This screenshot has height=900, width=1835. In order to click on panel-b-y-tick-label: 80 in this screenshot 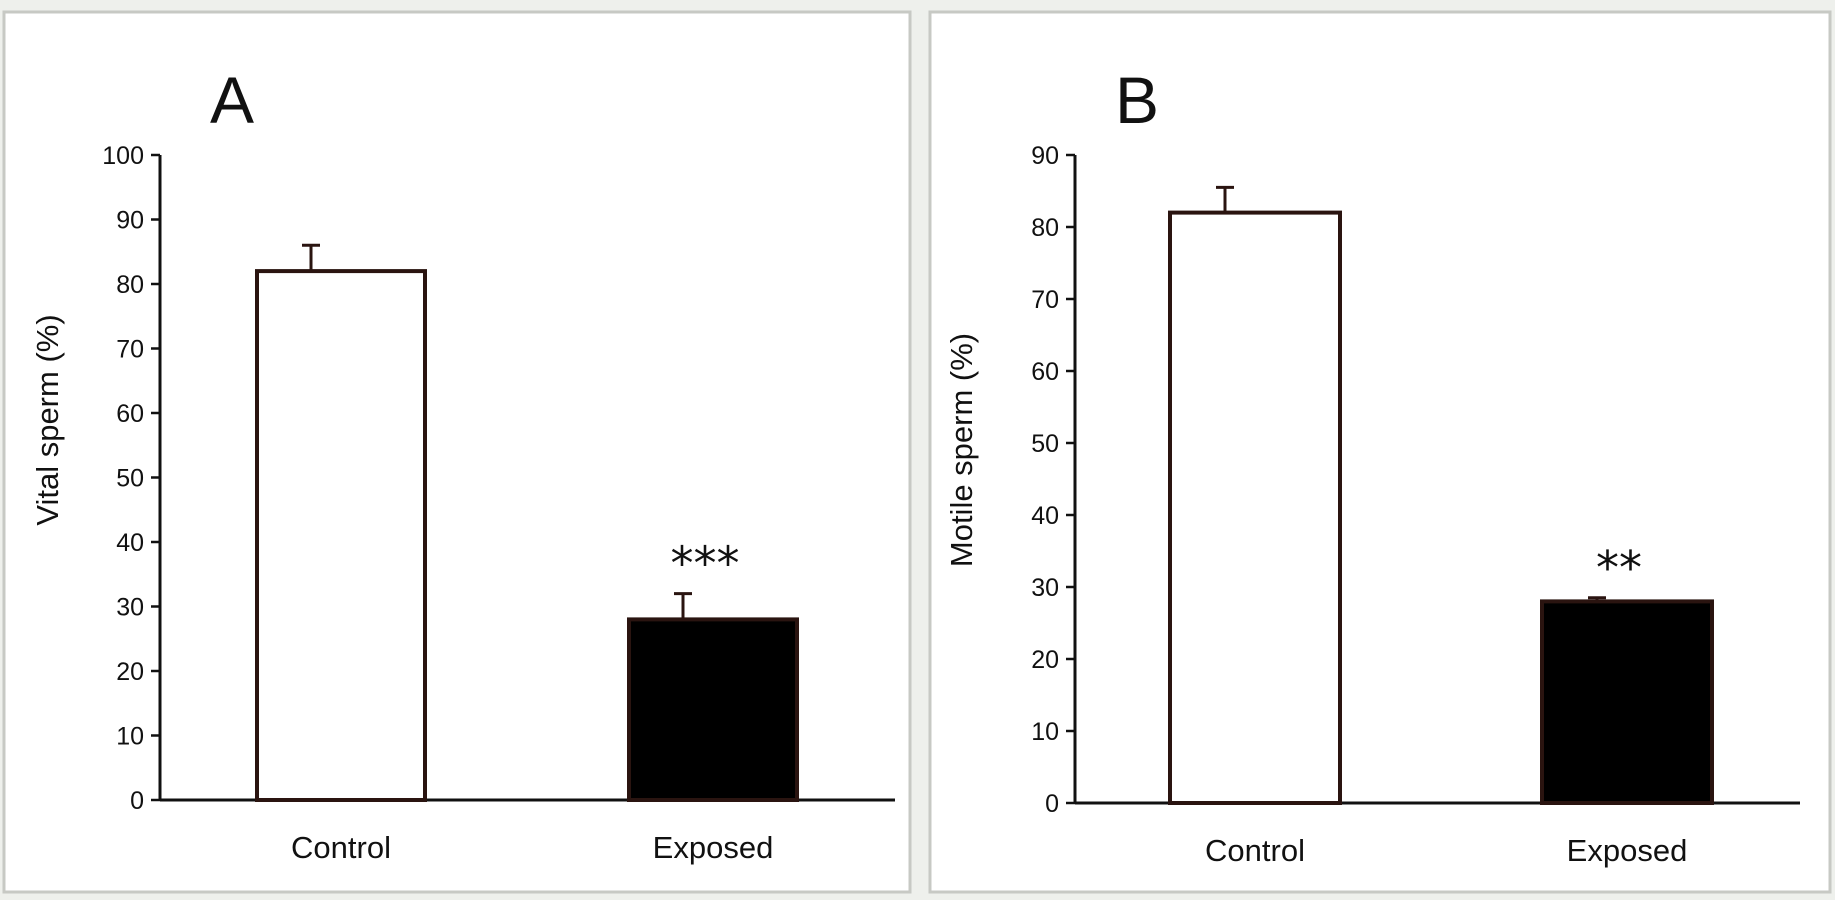, I will do `click(1045, 228)`.